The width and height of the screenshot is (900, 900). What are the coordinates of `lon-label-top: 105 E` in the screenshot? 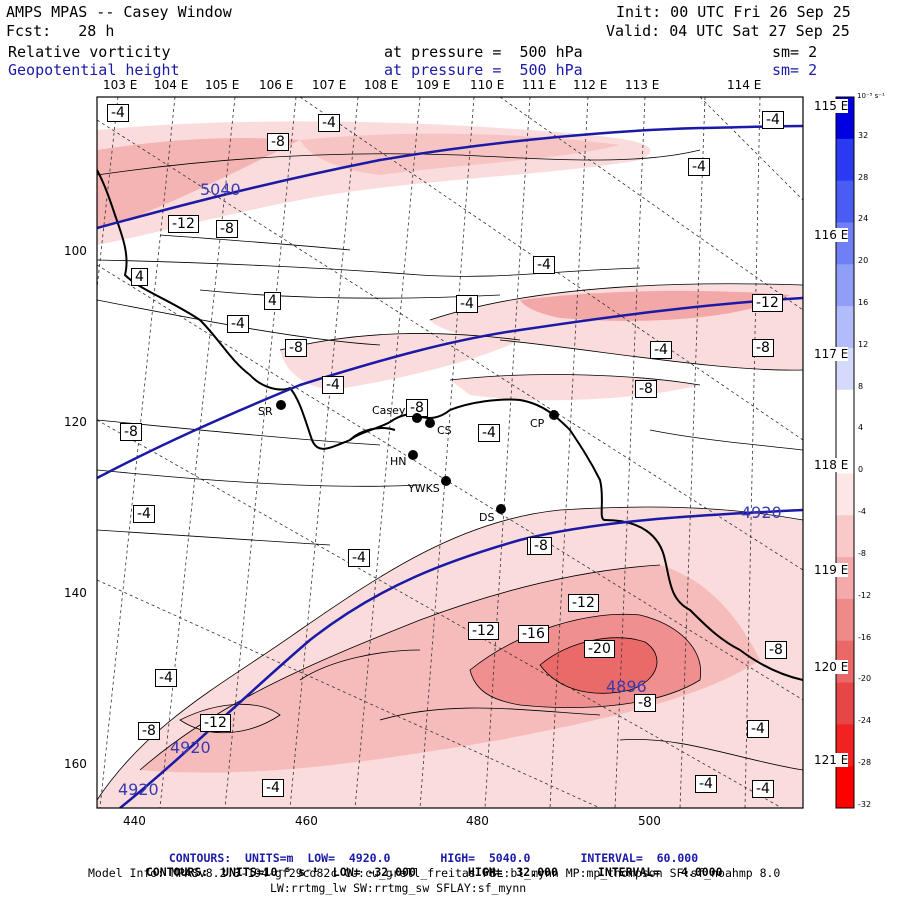 It's located at (222, 85).